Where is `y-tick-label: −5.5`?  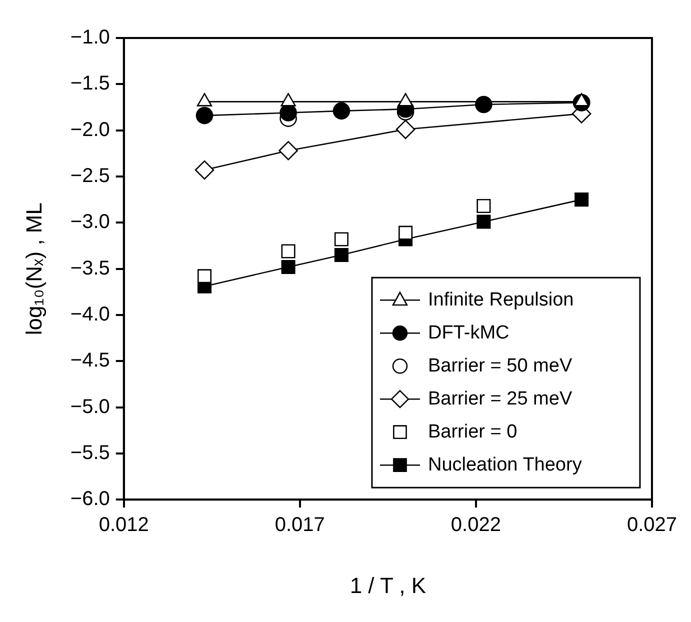 y-tick-label: −5.5 is located at coordinates (90, 453).